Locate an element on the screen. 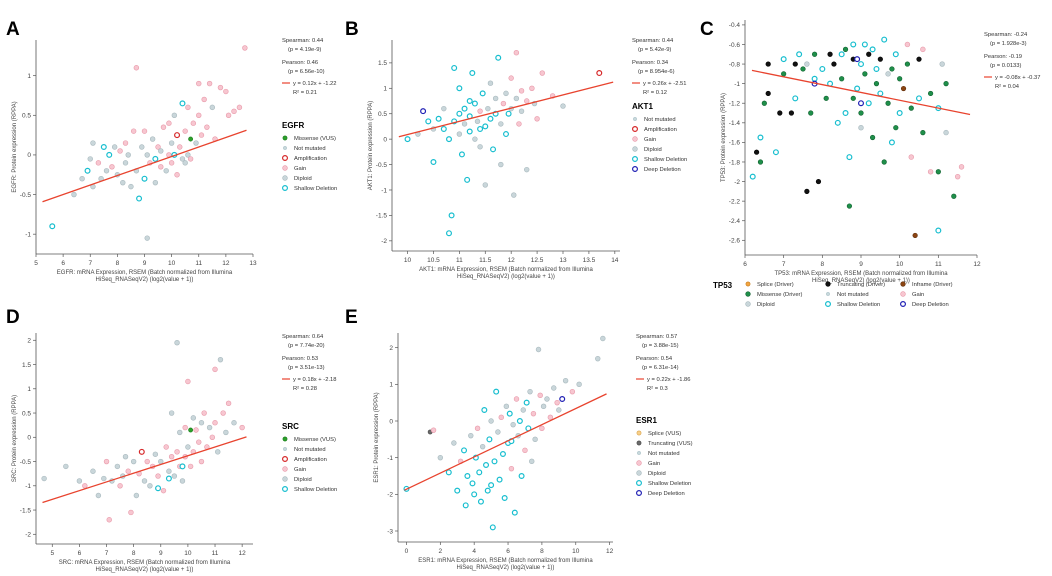 This screenshot has height=576, width=1052. panel-c-point-deepdel is located at coordinates (860, 103).